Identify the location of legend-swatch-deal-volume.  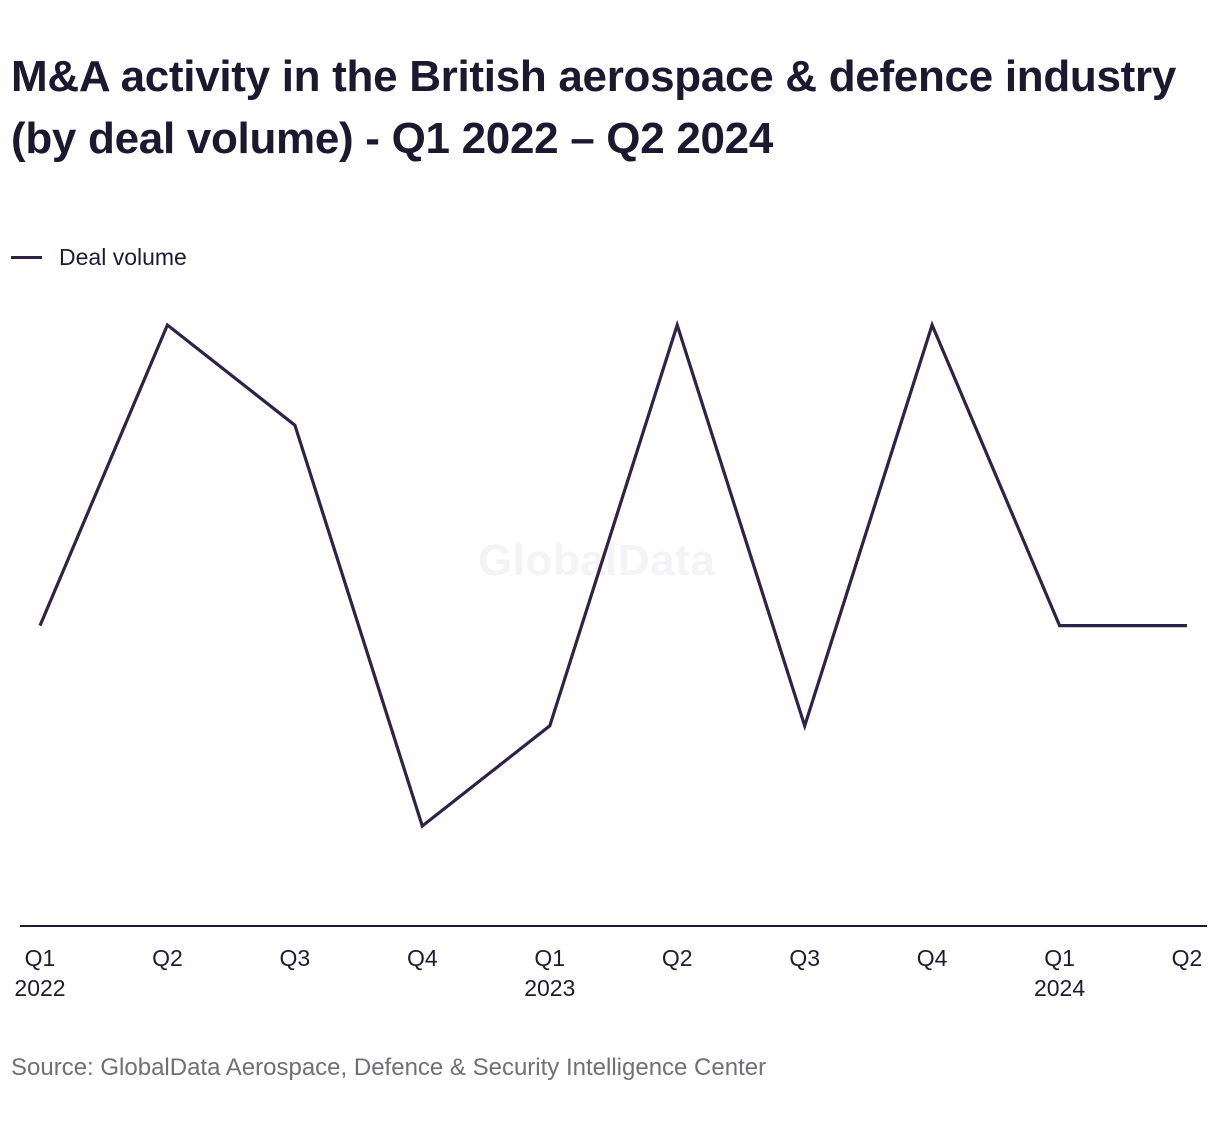
(26, 257).